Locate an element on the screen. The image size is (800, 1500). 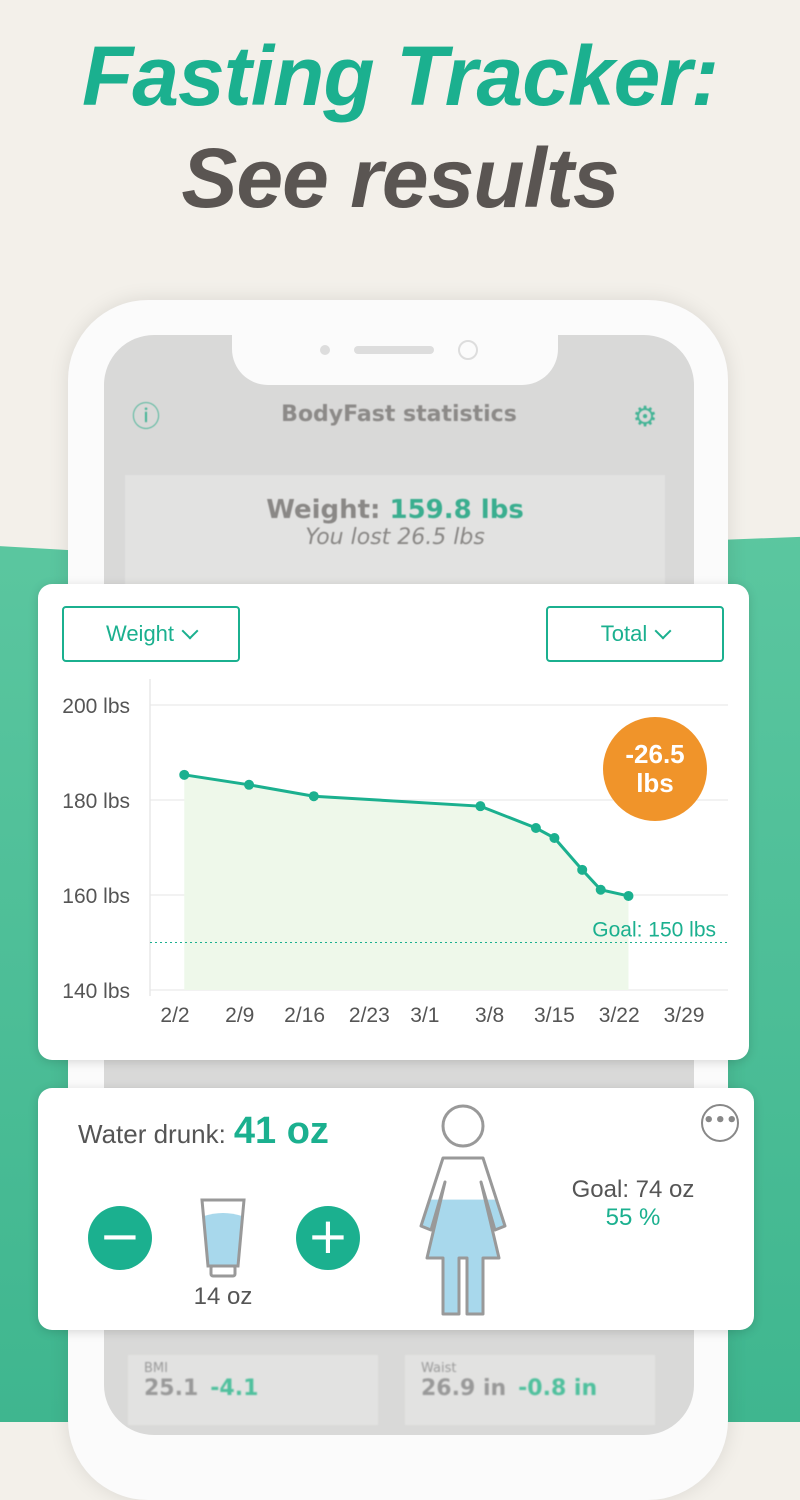
water-value: 41 oz is located at coordinates (281, 1131).